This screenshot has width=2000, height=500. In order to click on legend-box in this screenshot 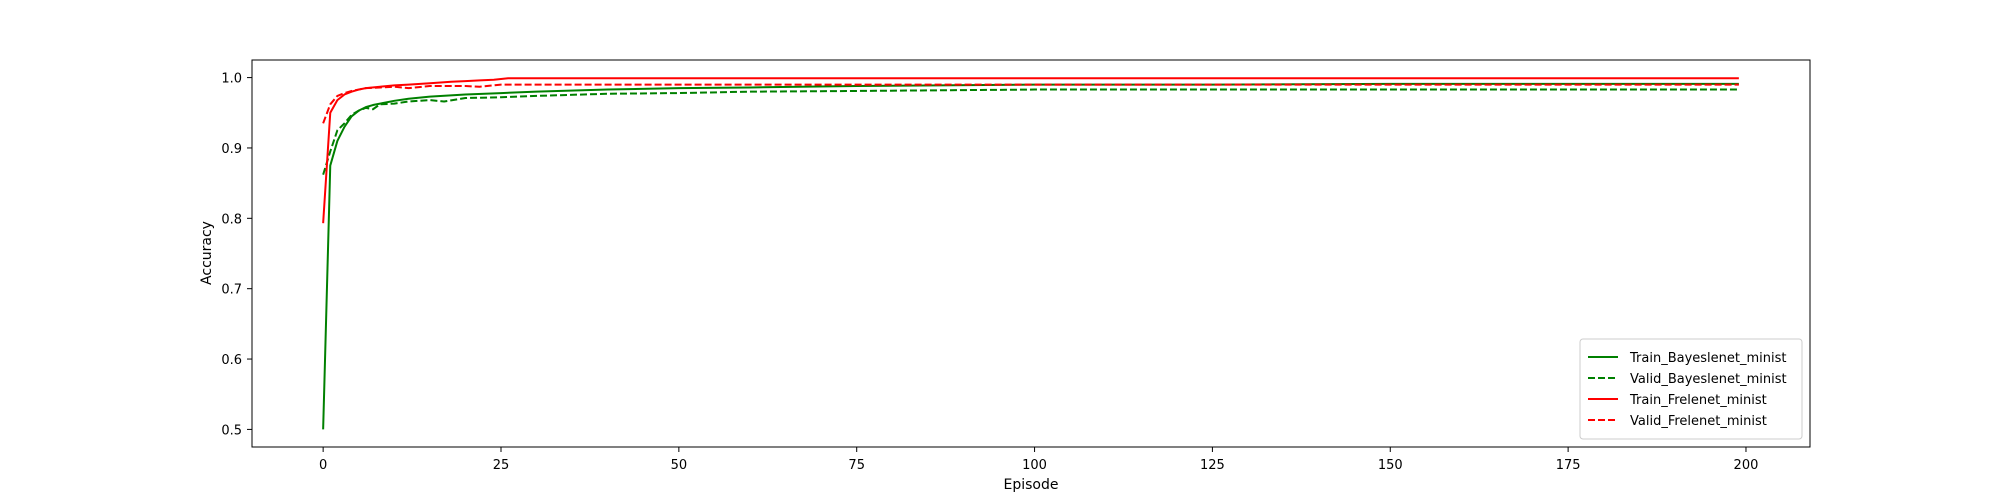, I will do `click(1691, 389)`.